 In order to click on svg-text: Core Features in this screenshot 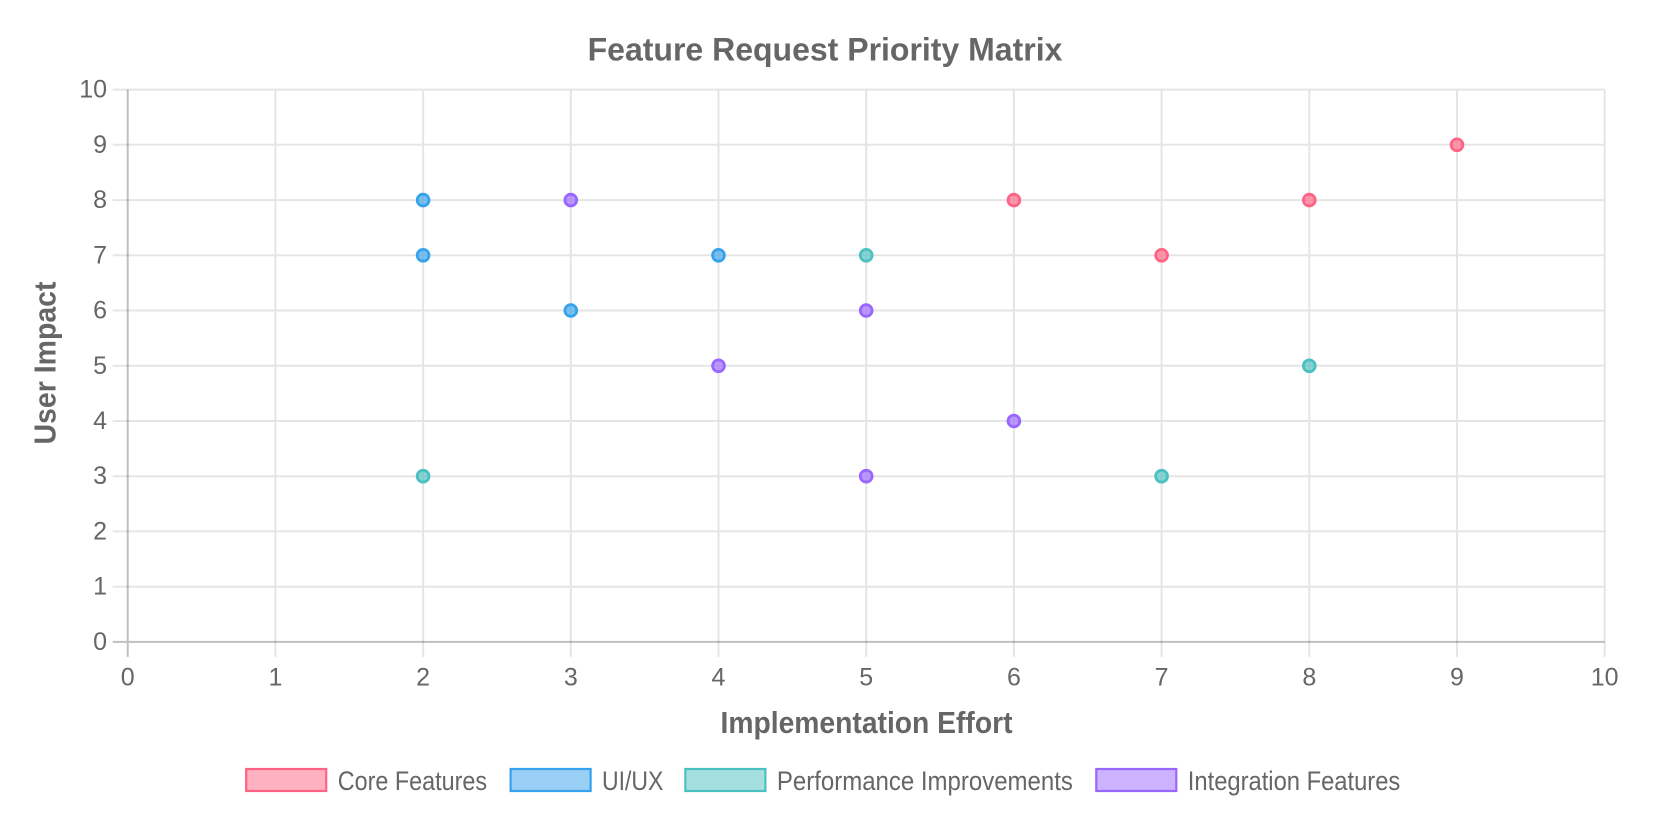, I will do `click(412, 781)`.